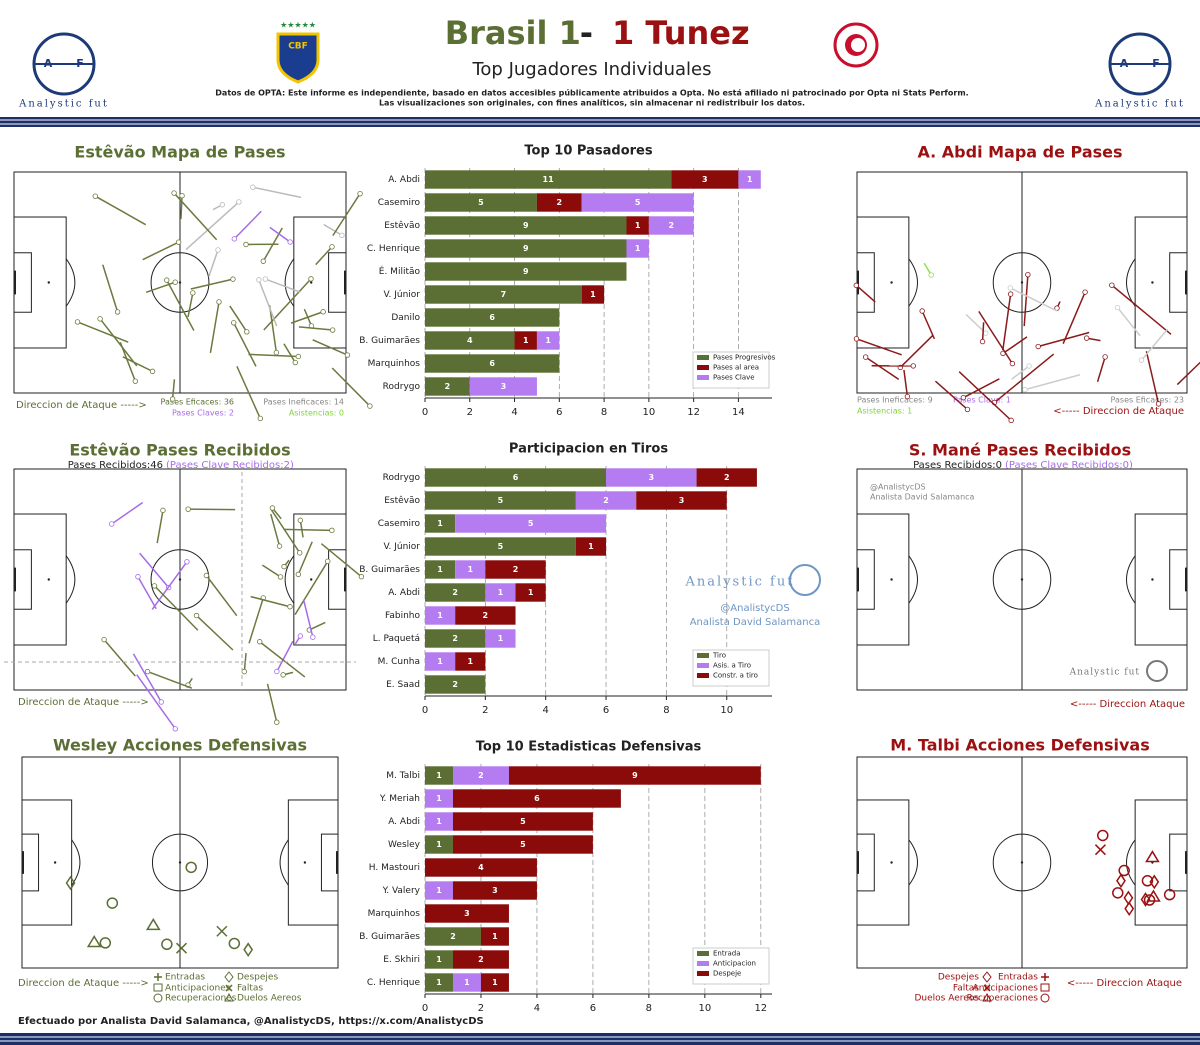 The width and height of the screenshot is (1200, 1045). What do you see at coordinates (394, 364) in the screenshot?
I see `y-tick-label: Marquinhos` at bounding box center [394, 364].